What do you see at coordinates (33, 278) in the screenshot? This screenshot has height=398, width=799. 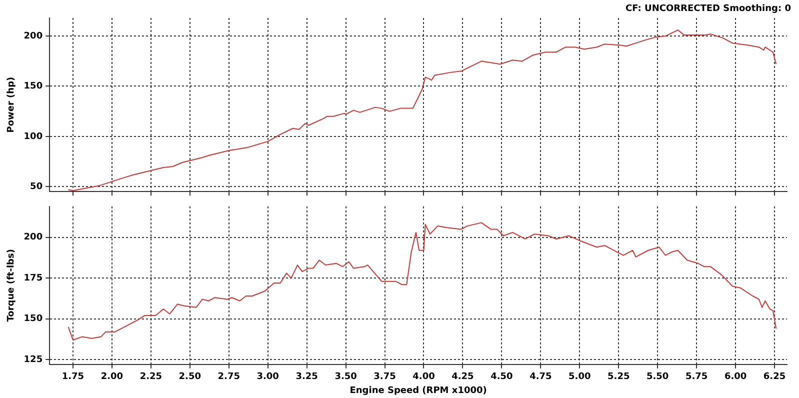 I see `y-tick-label: 175` at bounding box center [33, 278].